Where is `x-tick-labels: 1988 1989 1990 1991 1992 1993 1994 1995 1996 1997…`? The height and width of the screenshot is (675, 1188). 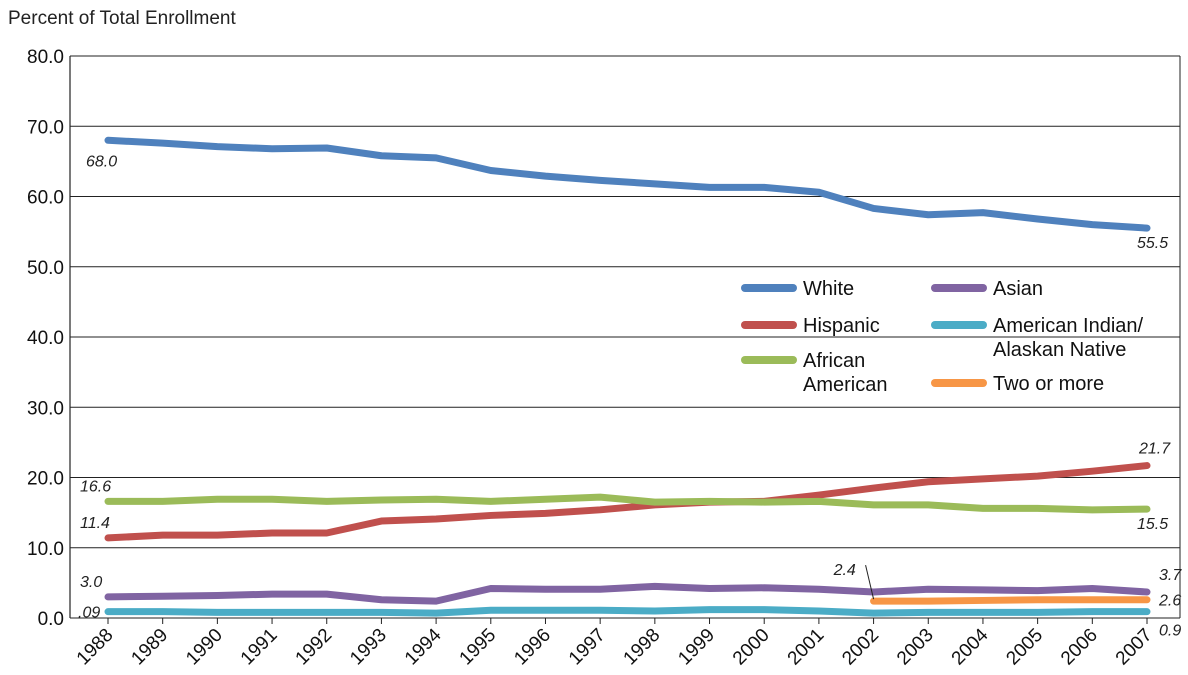 x-tick-labels: 1988 1989 1990 1991 1992 1993 1994 1995 1996 1997… is located at coordinates (615, 643).